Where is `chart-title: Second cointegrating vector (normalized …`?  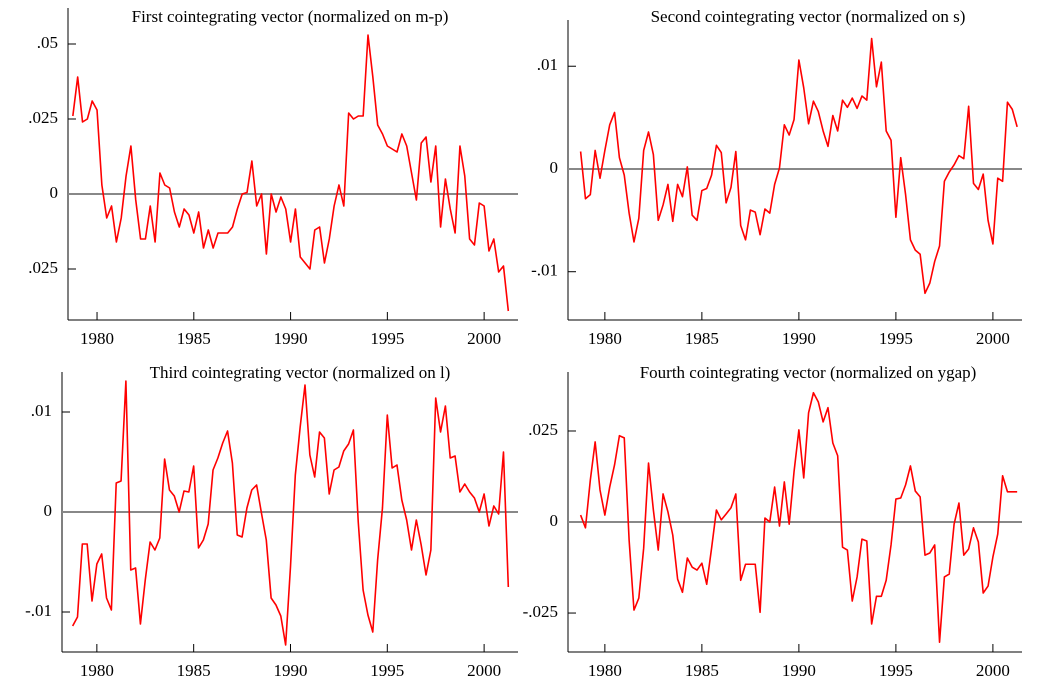 chart-title: Second cointegrating vector (normalized … is located at coordinates (808, 16).